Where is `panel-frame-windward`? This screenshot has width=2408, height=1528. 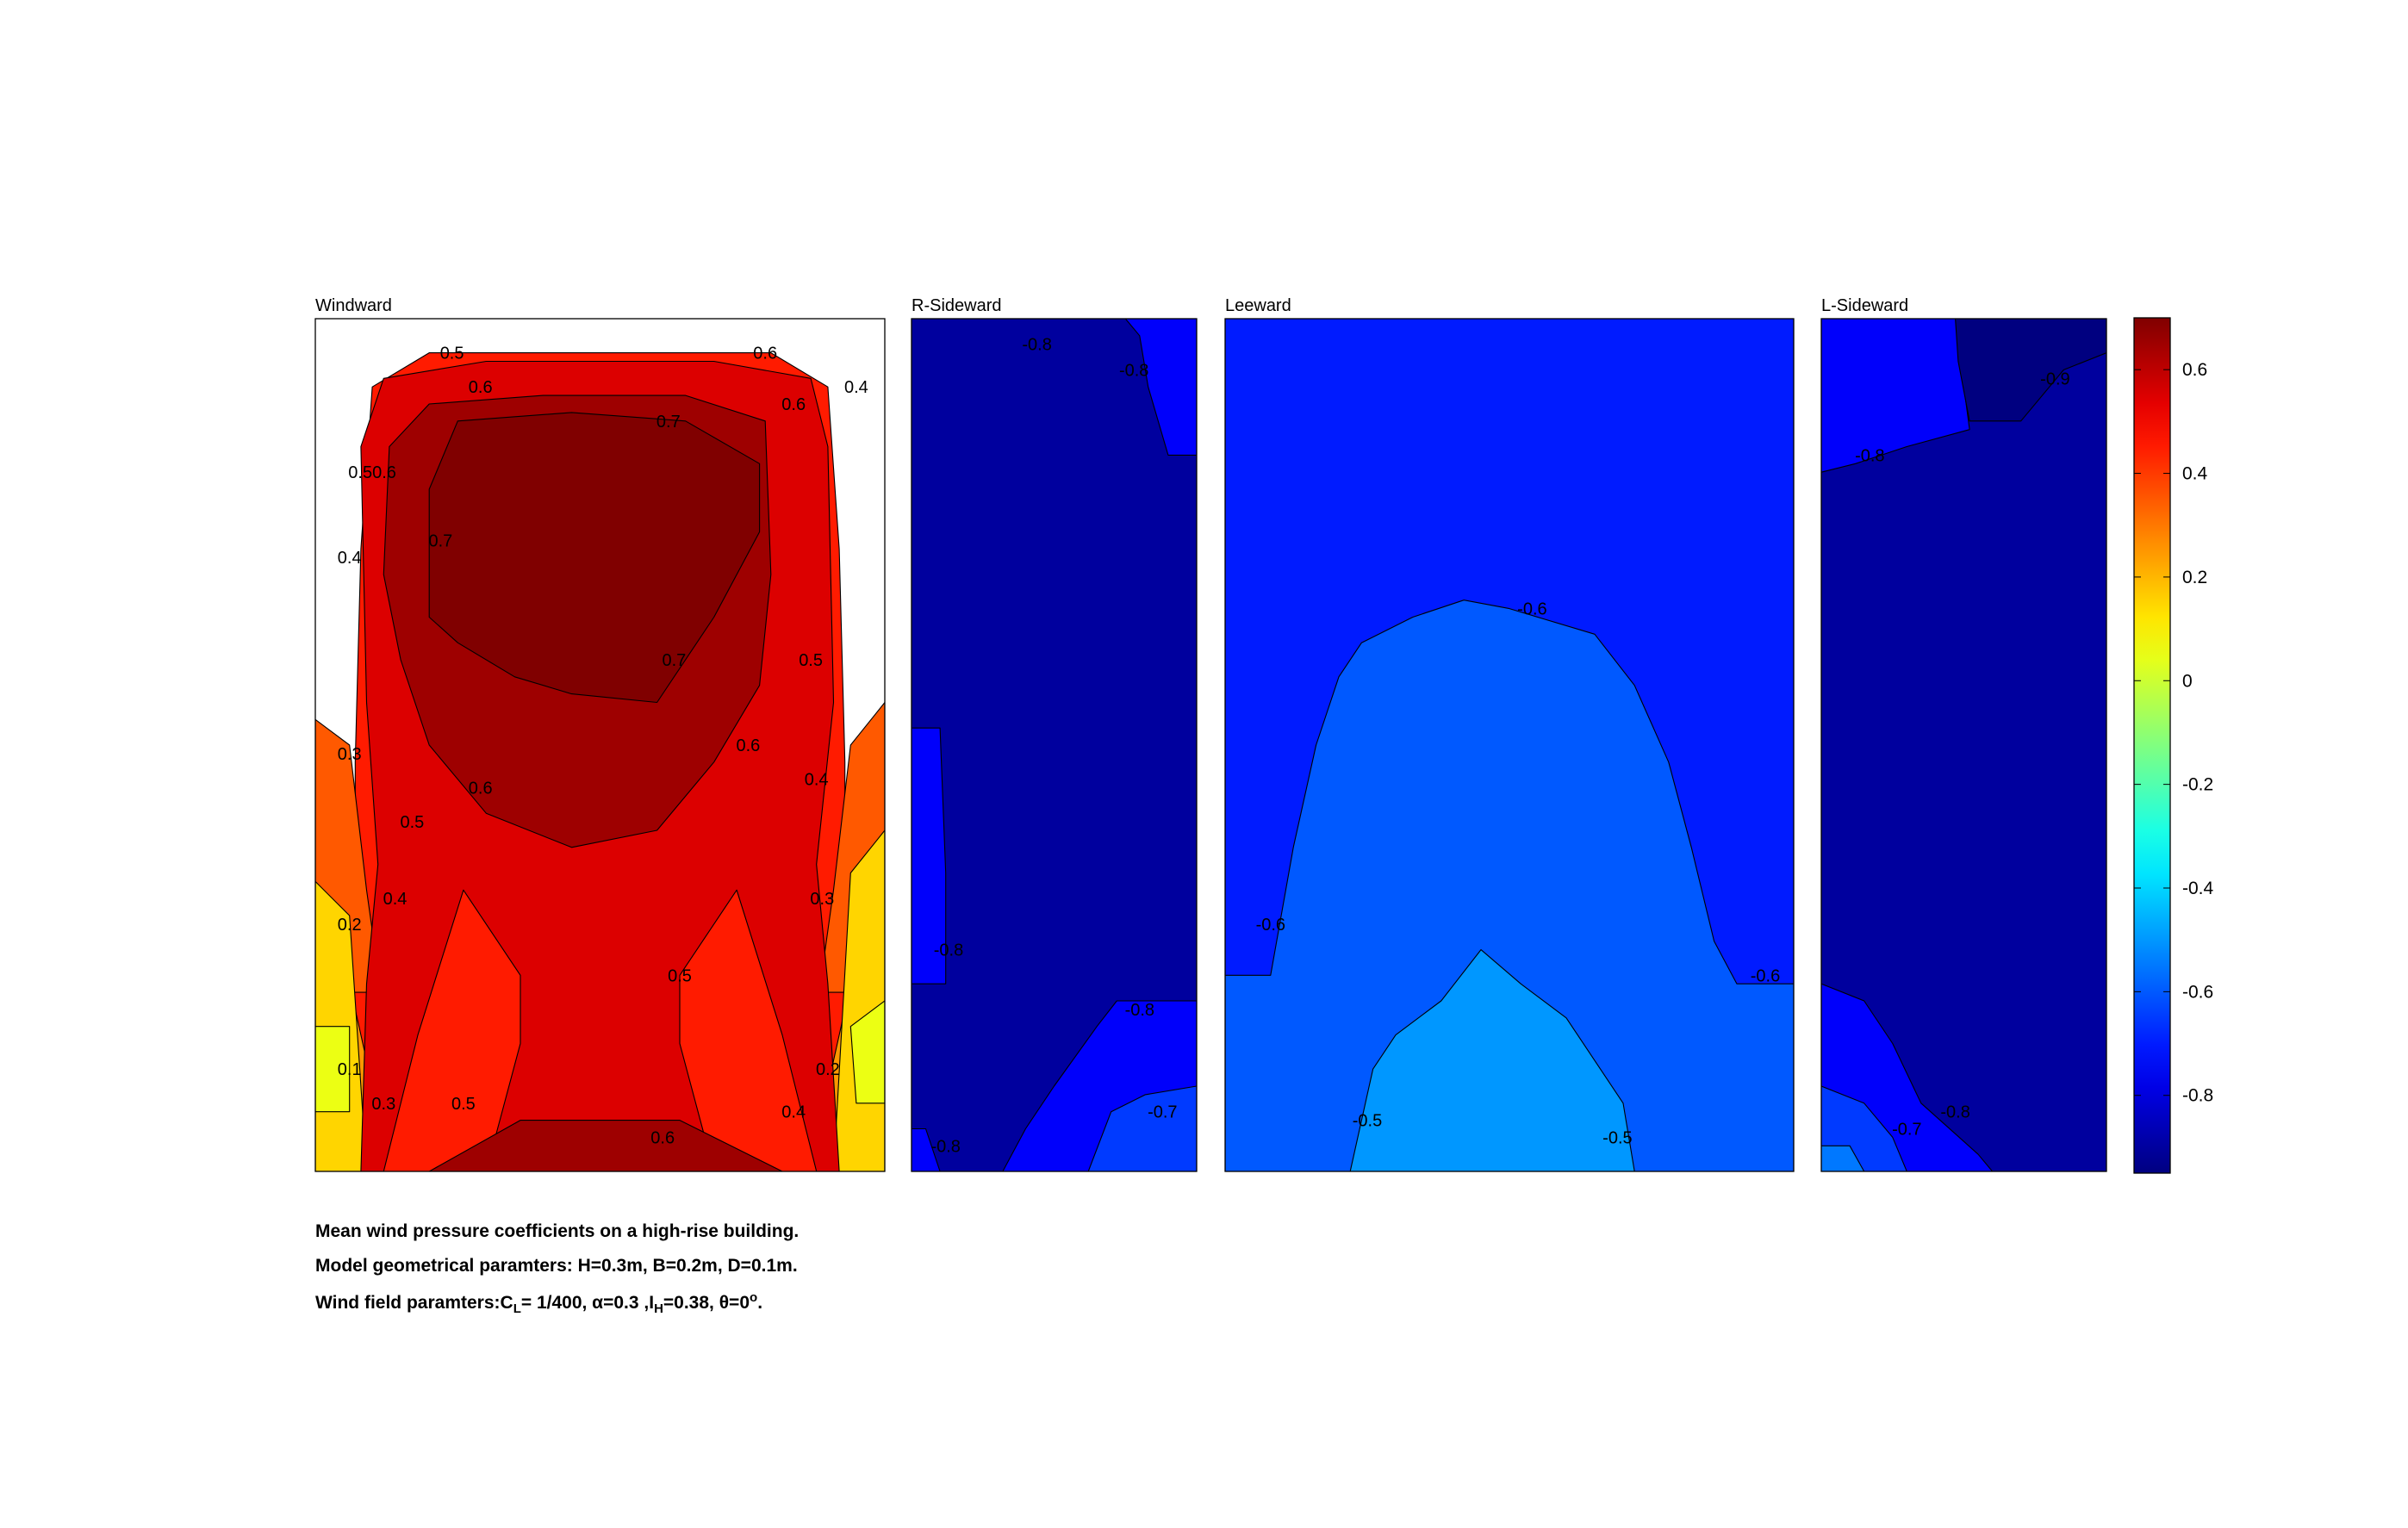 panel-frame-windward is located at coordinates (600, 745).